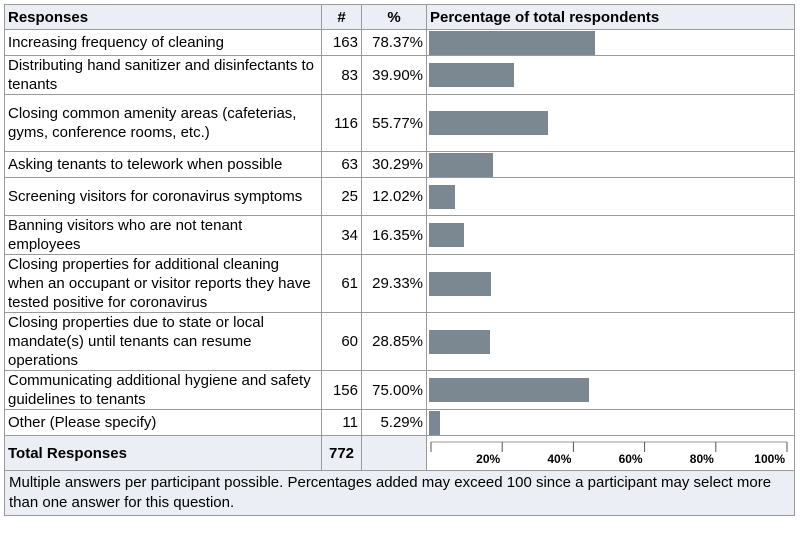  What do you see at coordinates (341, 283) in the screenshot?
I see `response-count: 61` at bounding box center [341, 283].